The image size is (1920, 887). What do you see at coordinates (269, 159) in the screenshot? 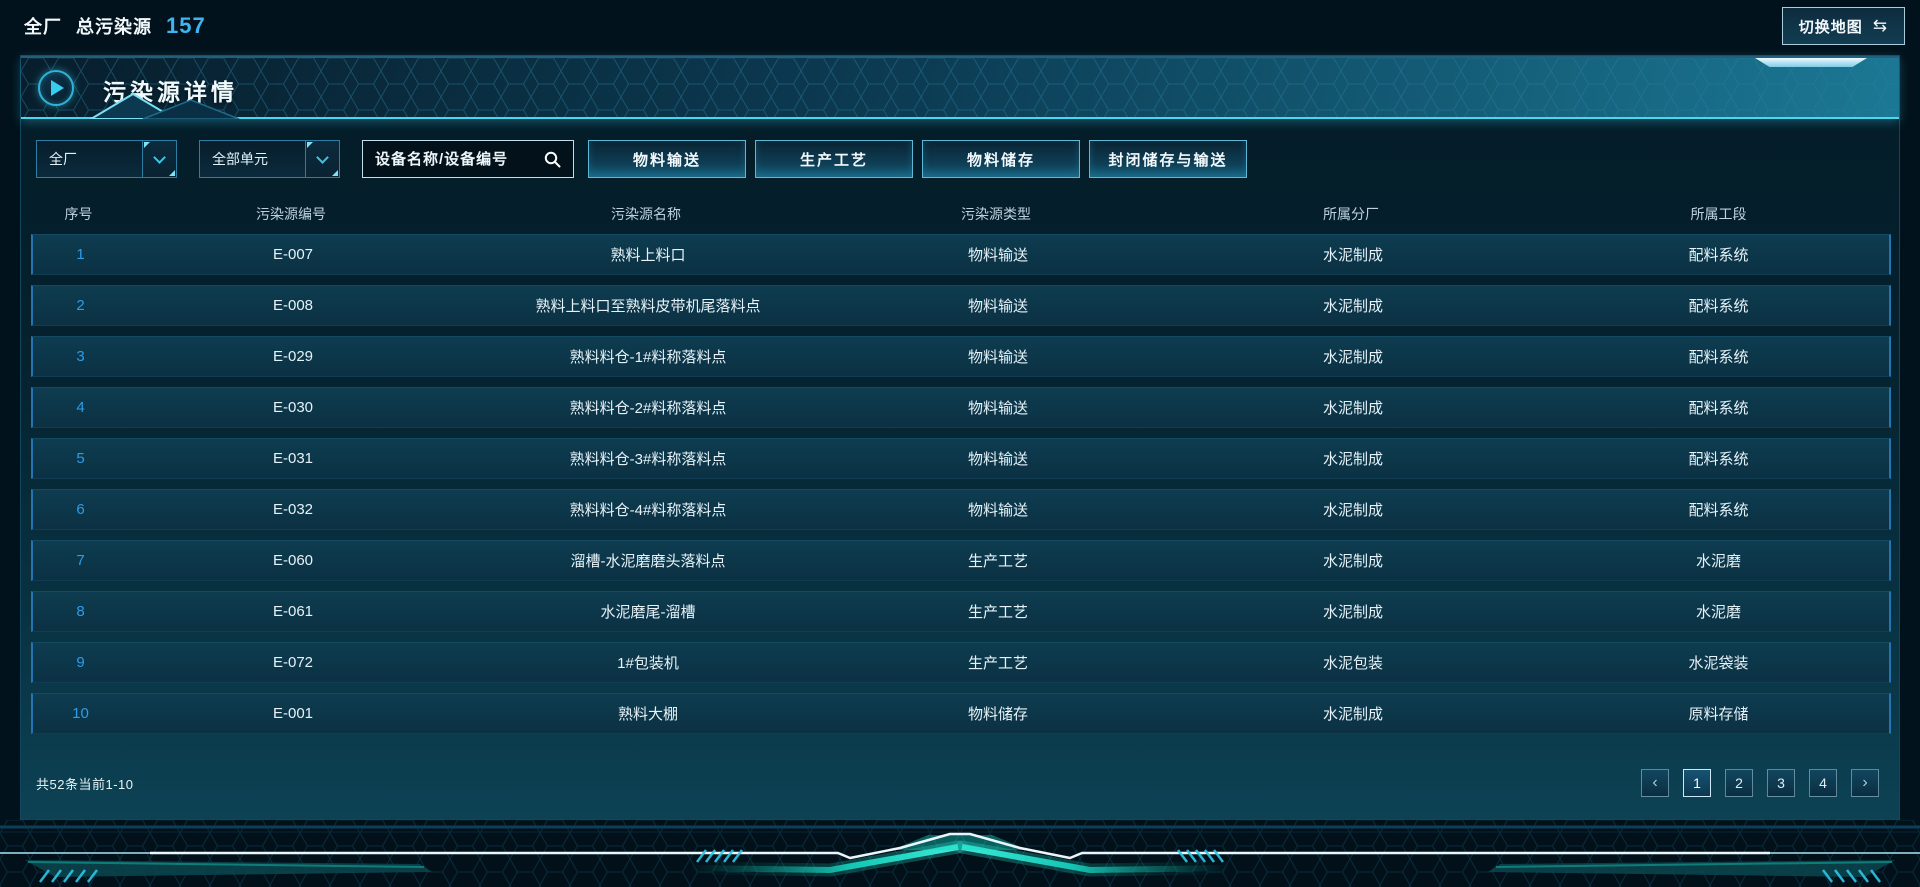
I see `unit-select: 全部单元` at bounding box center [269, 159].